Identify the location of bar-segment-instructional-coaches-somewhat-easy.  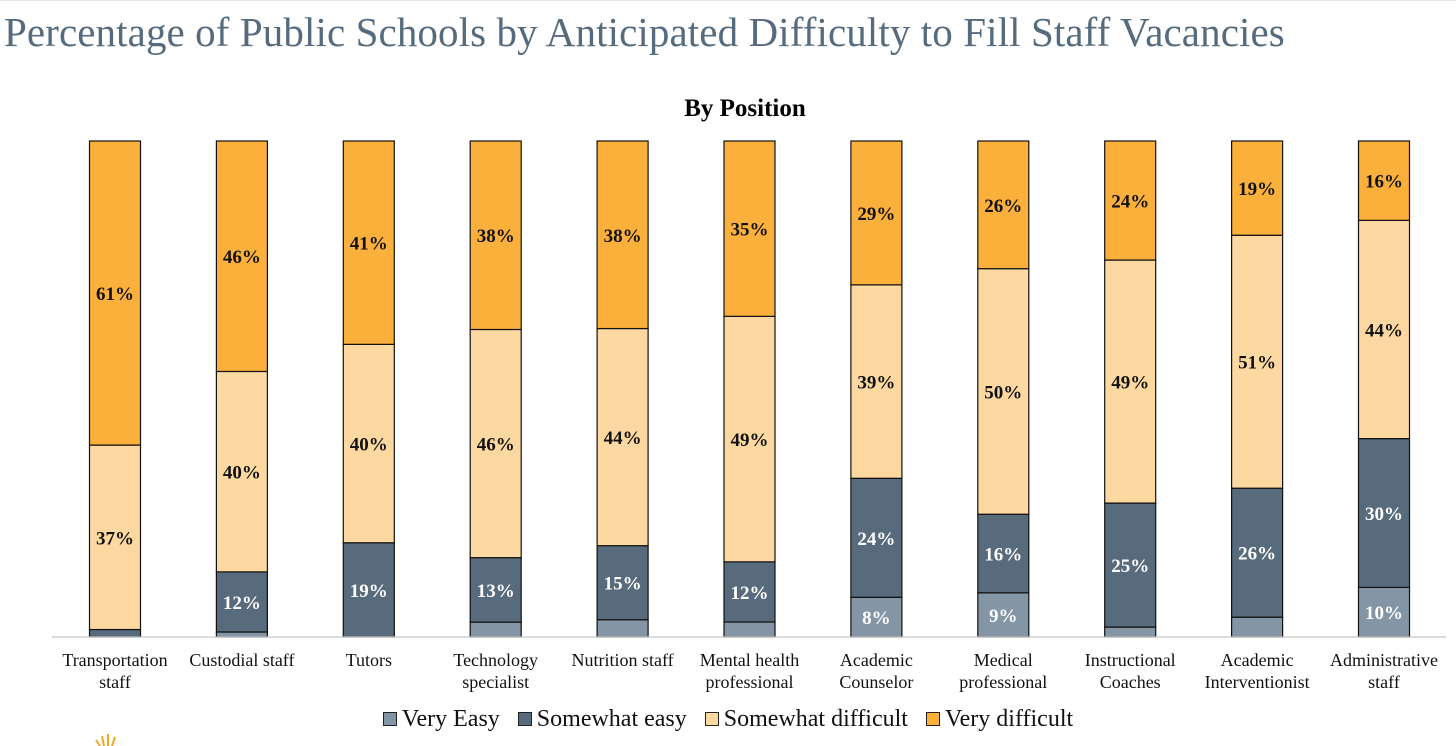
(1130, 565).